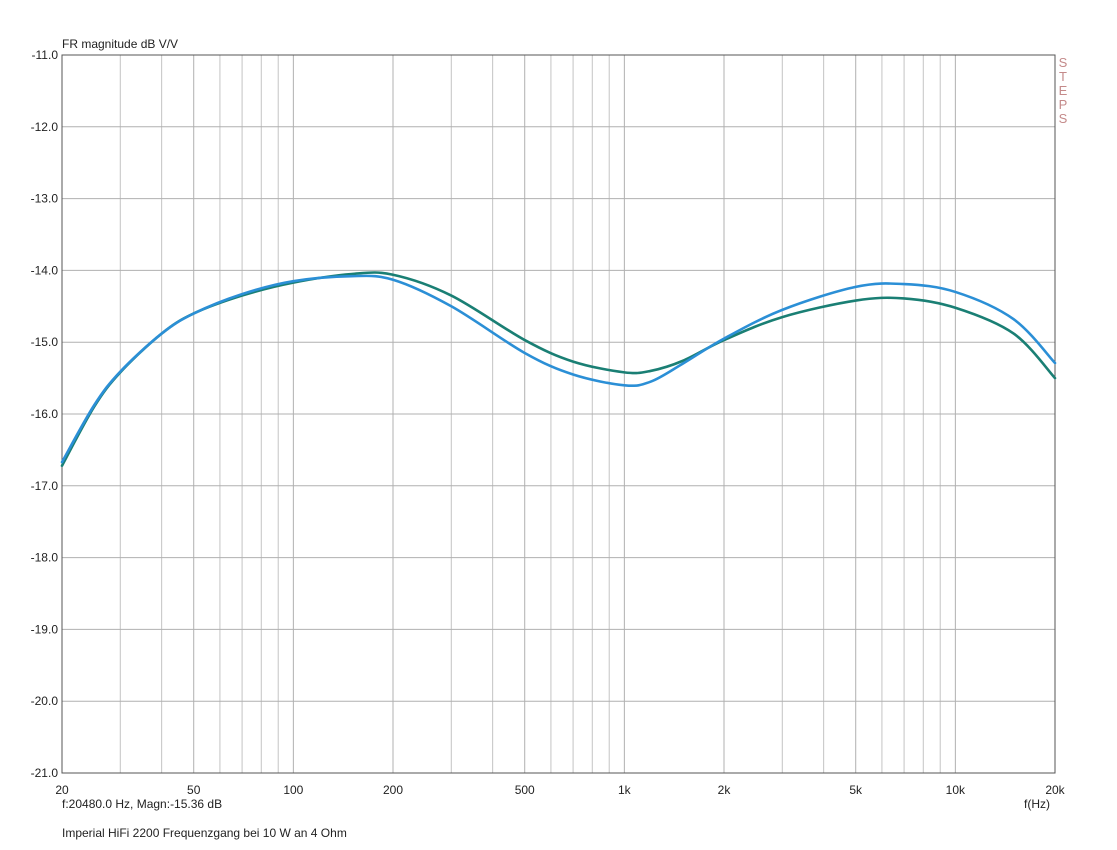 Image resolution: width=1117 pixels, height=850 pixels. What do you see at coordinates (856, 790) in the screenshot?
I see `x-tick-label: 5k` at bounding box center [856, 790].